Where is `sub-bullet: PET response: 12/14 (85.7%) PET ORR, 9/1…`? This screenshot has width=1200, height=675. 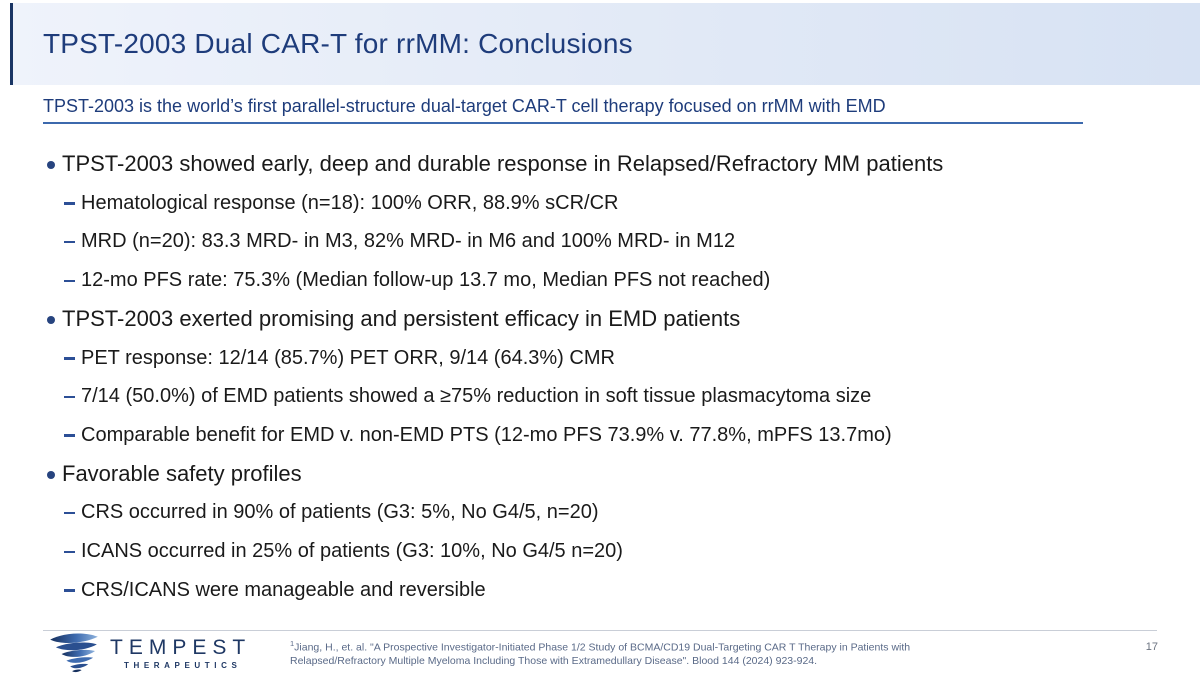
sub-bullet: PET response: 12/14 (85.7%) PET ORR, 9/1… is located at coordinates (600, 358).